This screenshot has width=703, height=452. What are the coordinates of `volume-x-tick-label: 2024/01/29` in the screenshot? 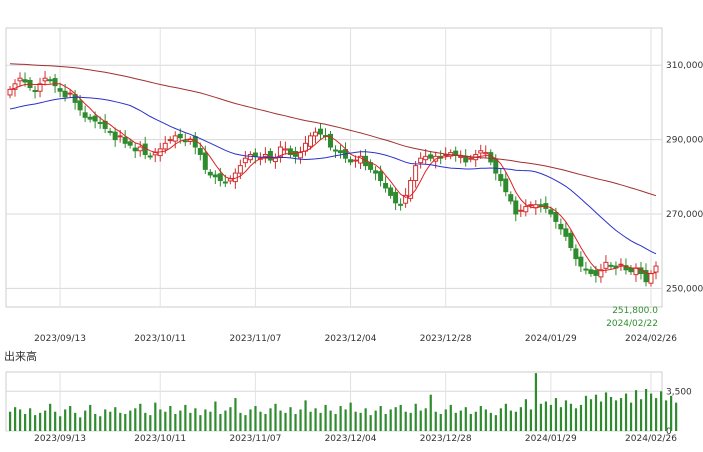 It's located at (551, 439).